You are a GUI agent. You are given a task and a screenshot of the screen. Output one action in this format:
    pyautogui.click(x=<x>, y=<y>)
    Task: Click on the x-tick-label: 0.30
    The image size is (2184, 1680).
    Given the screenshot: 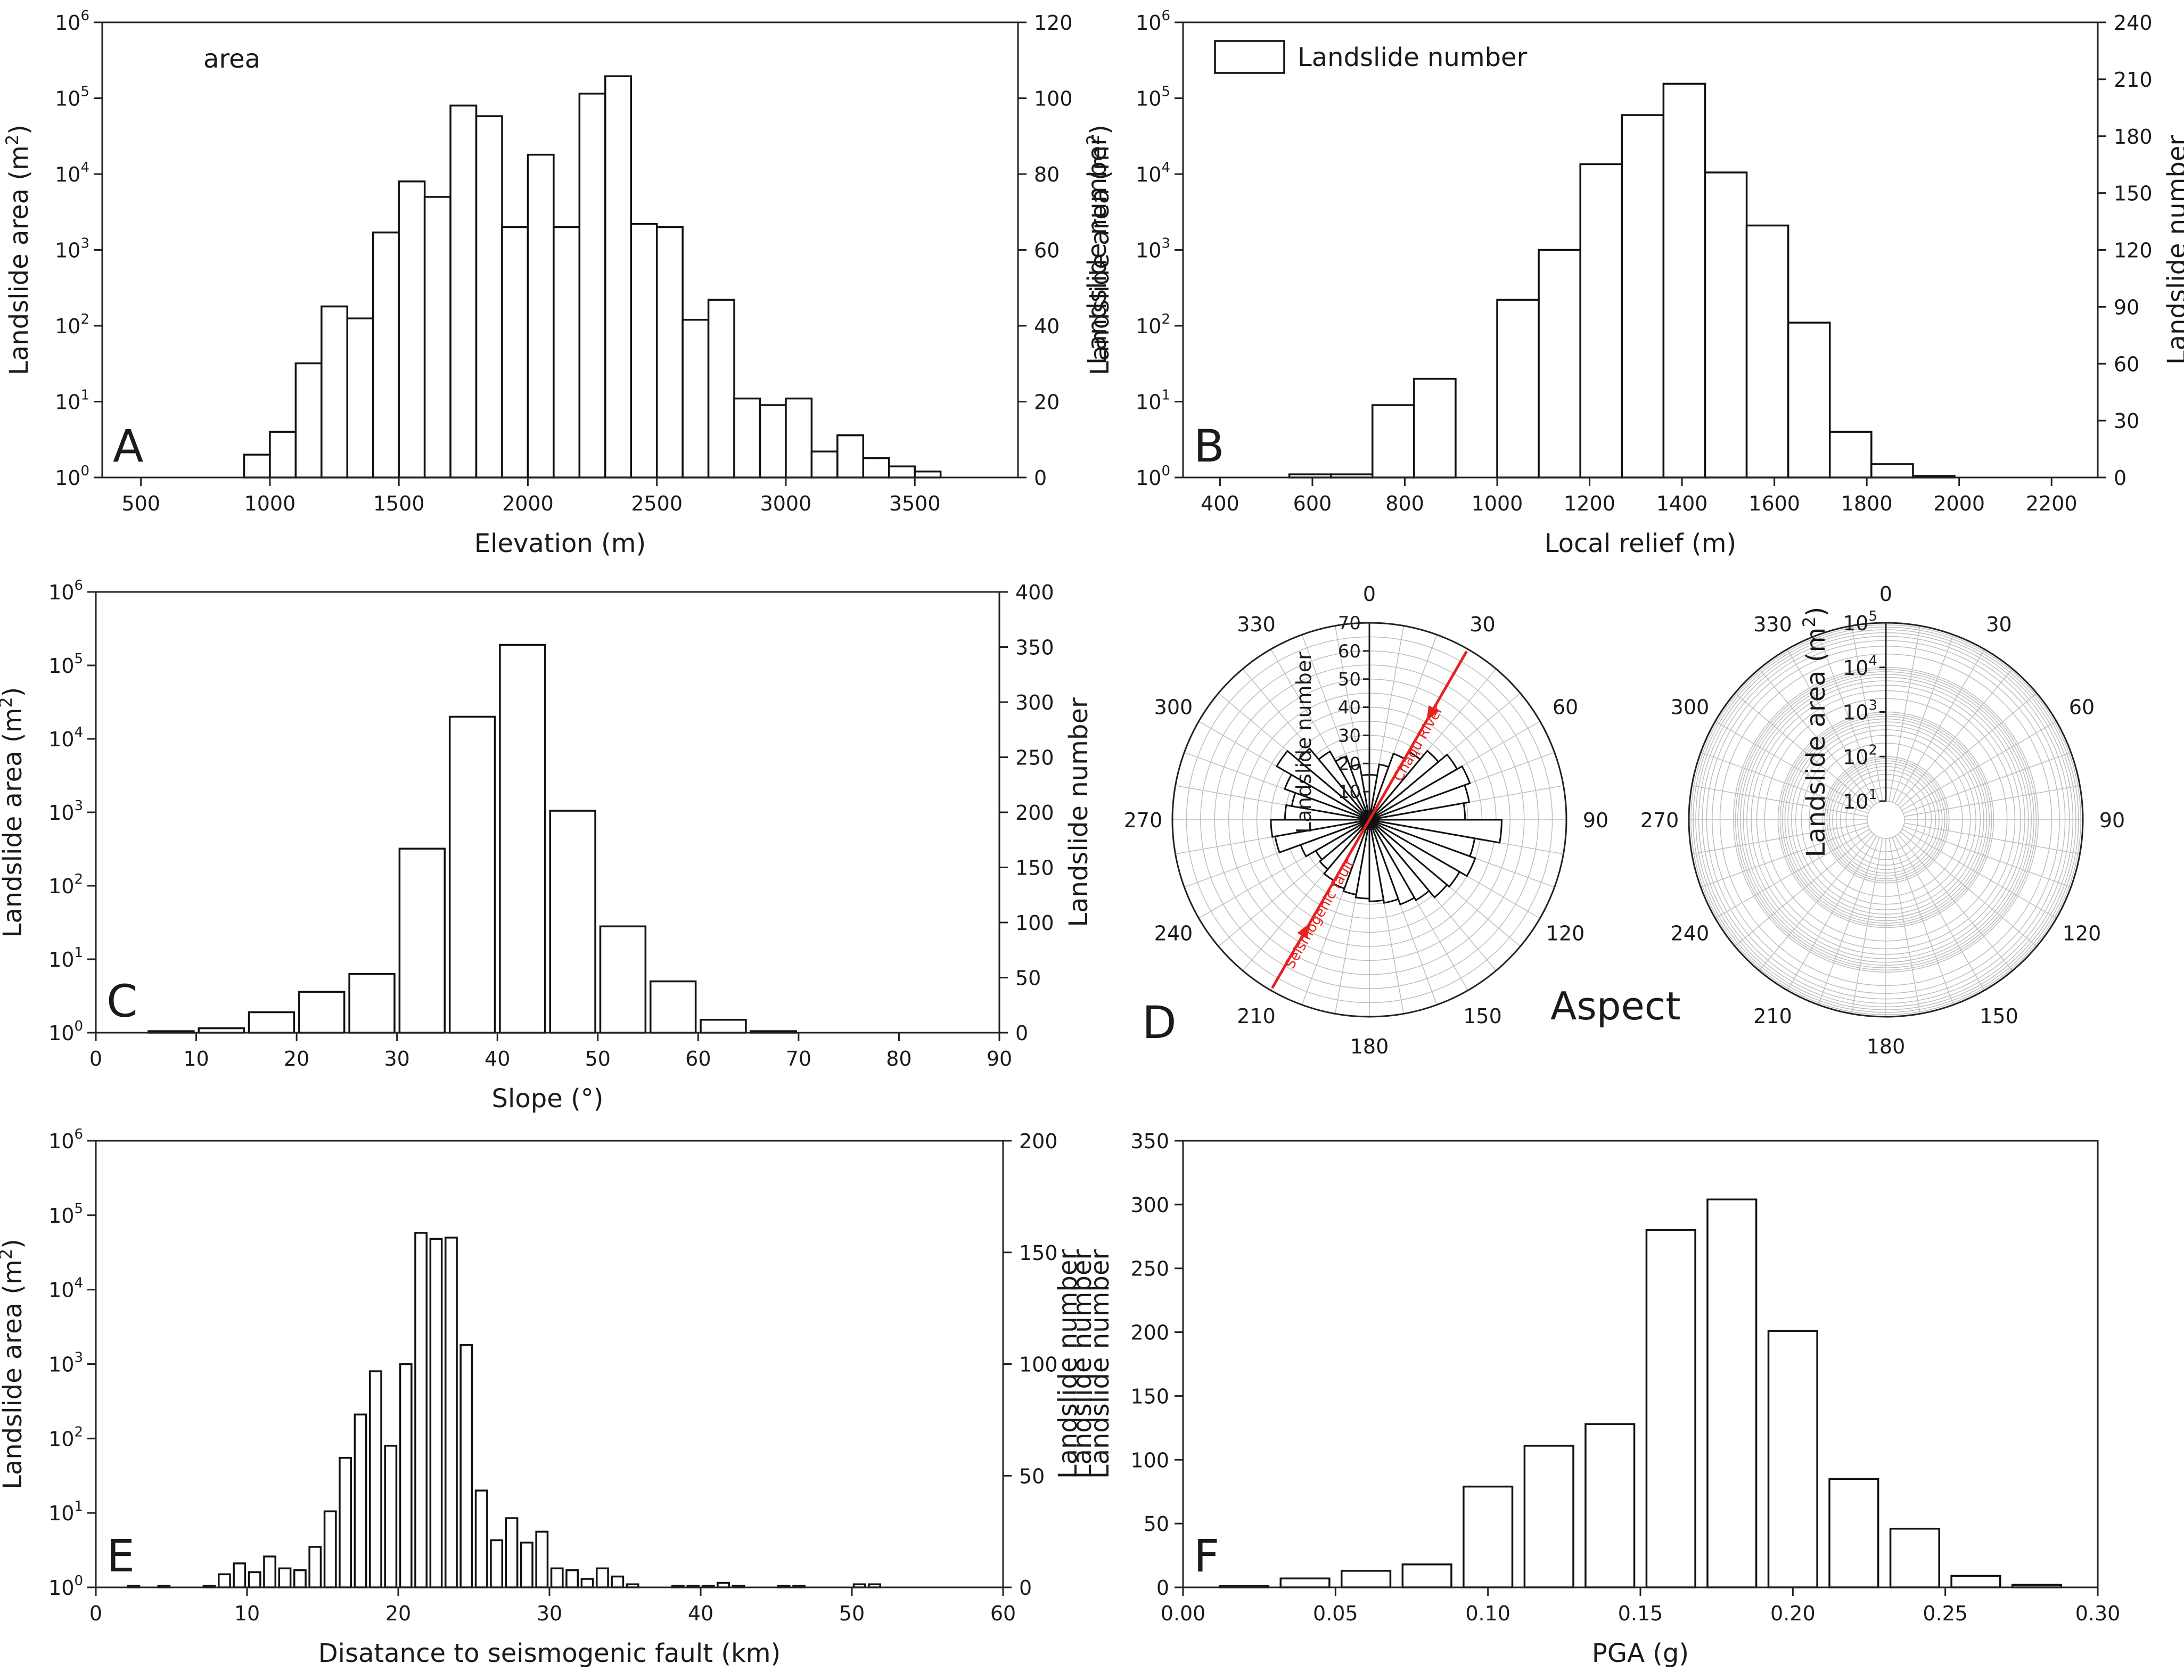 What is the action you would take?
    pyautogui.click(x=2098, y=1613)
    